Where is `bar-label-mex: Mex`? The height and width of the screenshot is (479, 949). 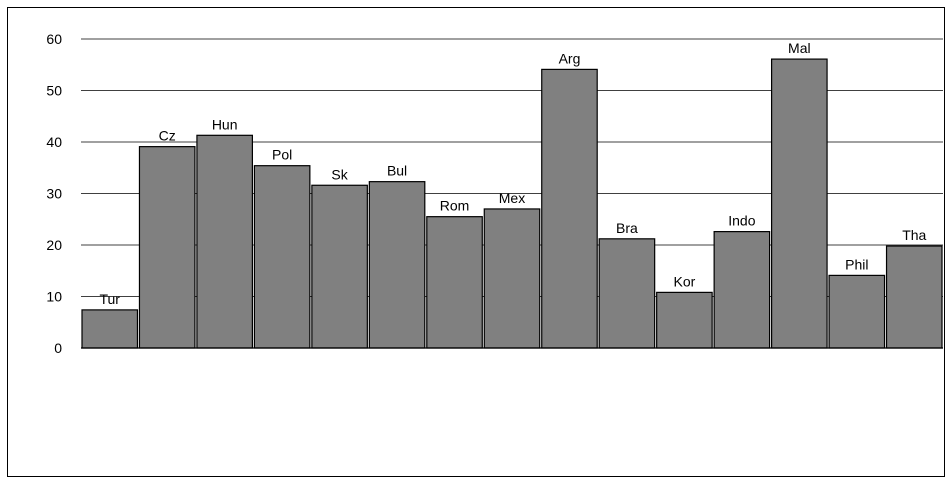 bar-label-mex: Mex is located at coordinates (512, 198).